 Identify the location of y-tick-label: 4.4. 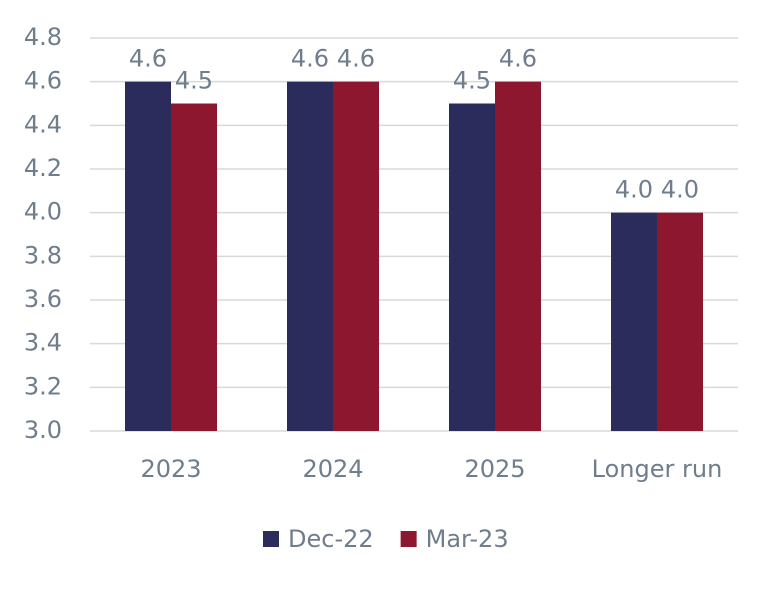
(43, 124).